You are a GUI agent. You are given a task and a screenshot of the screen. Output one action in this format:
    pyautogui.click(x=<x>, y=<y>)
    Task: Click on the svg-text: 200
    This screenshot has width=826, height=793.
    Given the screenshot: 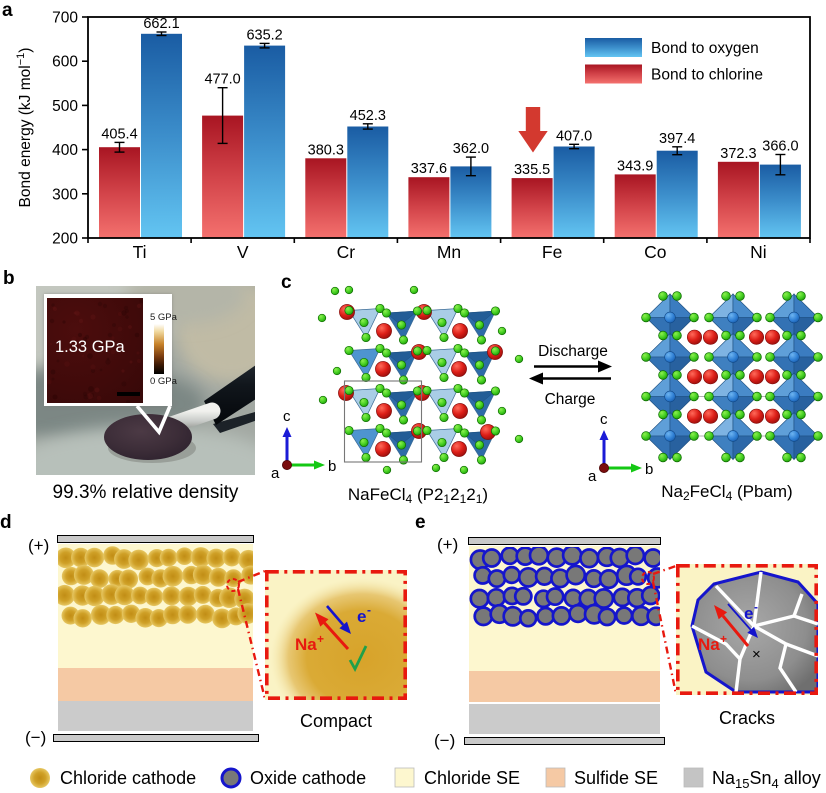 What is the action you would take?
    pyautogui.click(x=65, y=239)
    